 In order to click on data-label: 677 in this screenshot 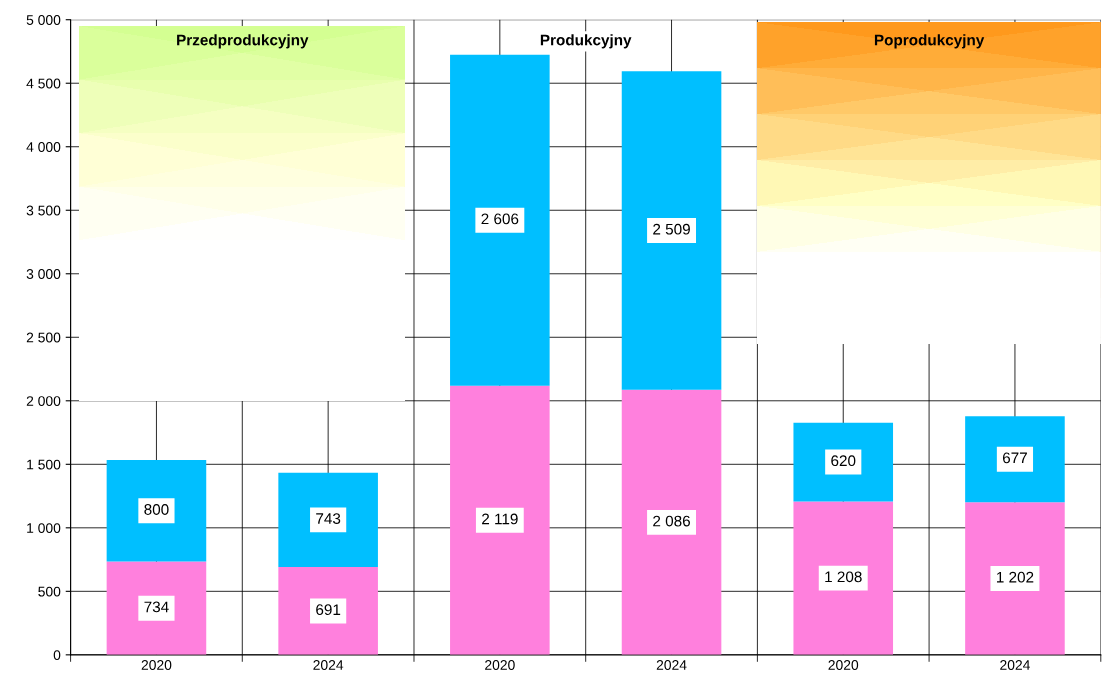, I will do `click(1014, 458)`.